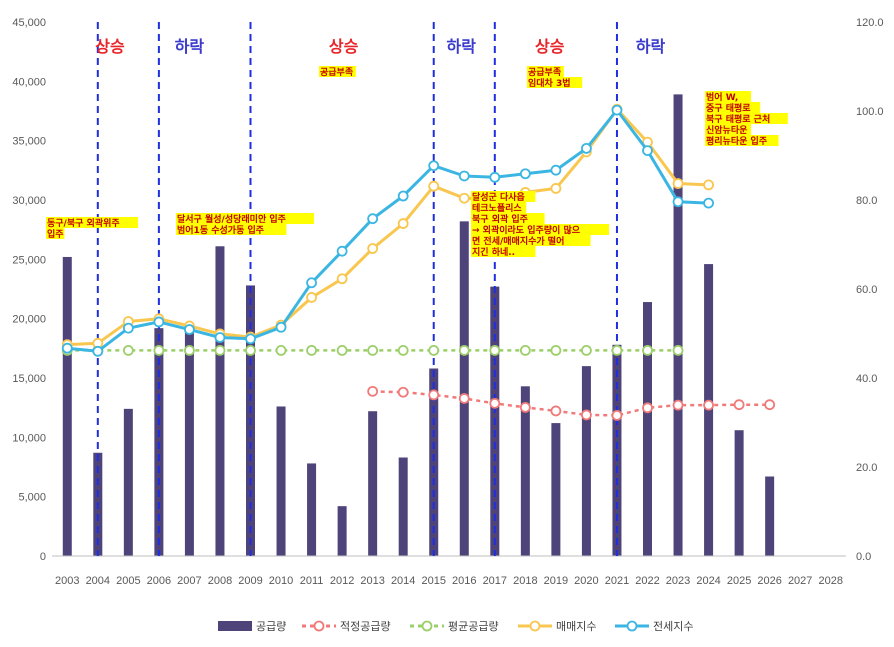 The width and height of the screenshot is (894, 647). I want to click on y-right-tick-label: 120.0, so click(870, 23).